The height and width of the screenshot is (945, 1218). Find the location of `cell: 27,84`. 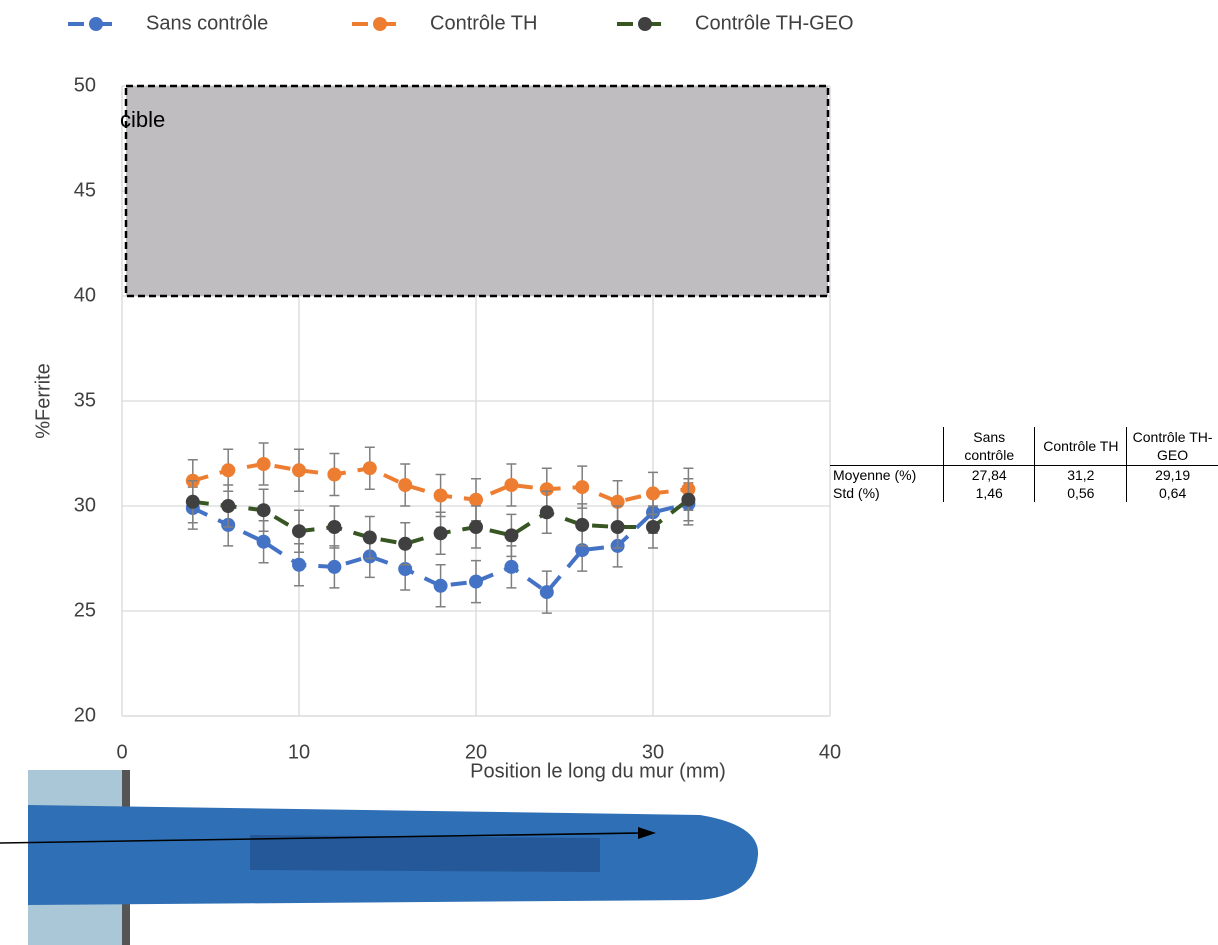

cell: 27,84 is located at coordinates (988, 474).